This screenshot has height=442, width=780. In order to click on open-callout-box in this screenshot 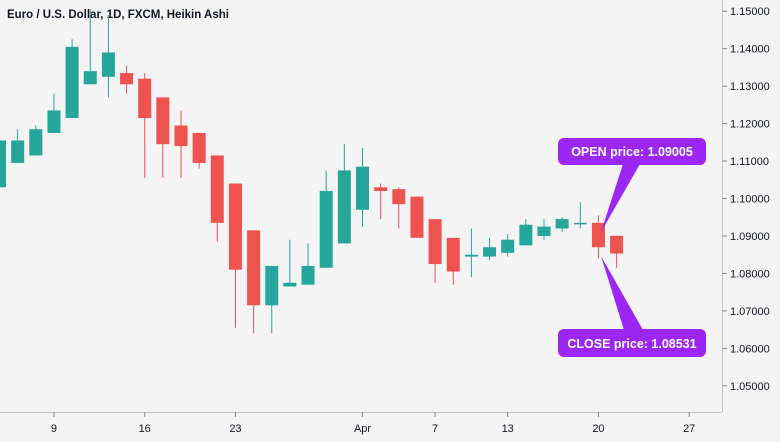, I will do `click(632, 151)`.